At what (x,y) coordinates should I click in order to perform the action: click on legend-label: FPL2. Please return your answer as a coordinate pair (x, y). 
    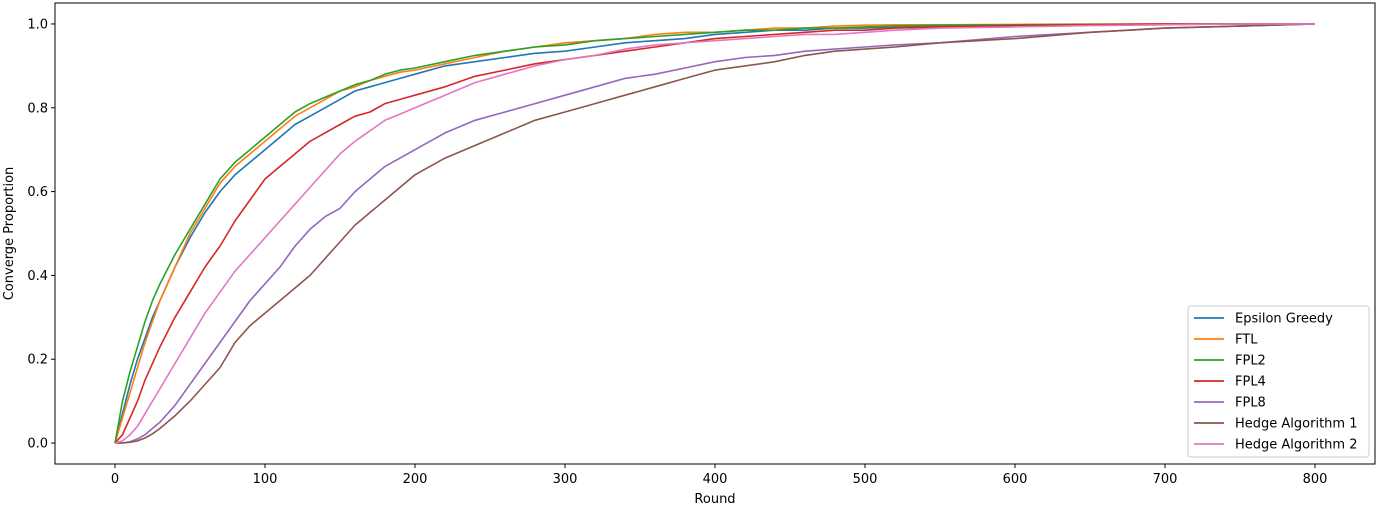
    Looking at the image, I should click on (1250, 361).